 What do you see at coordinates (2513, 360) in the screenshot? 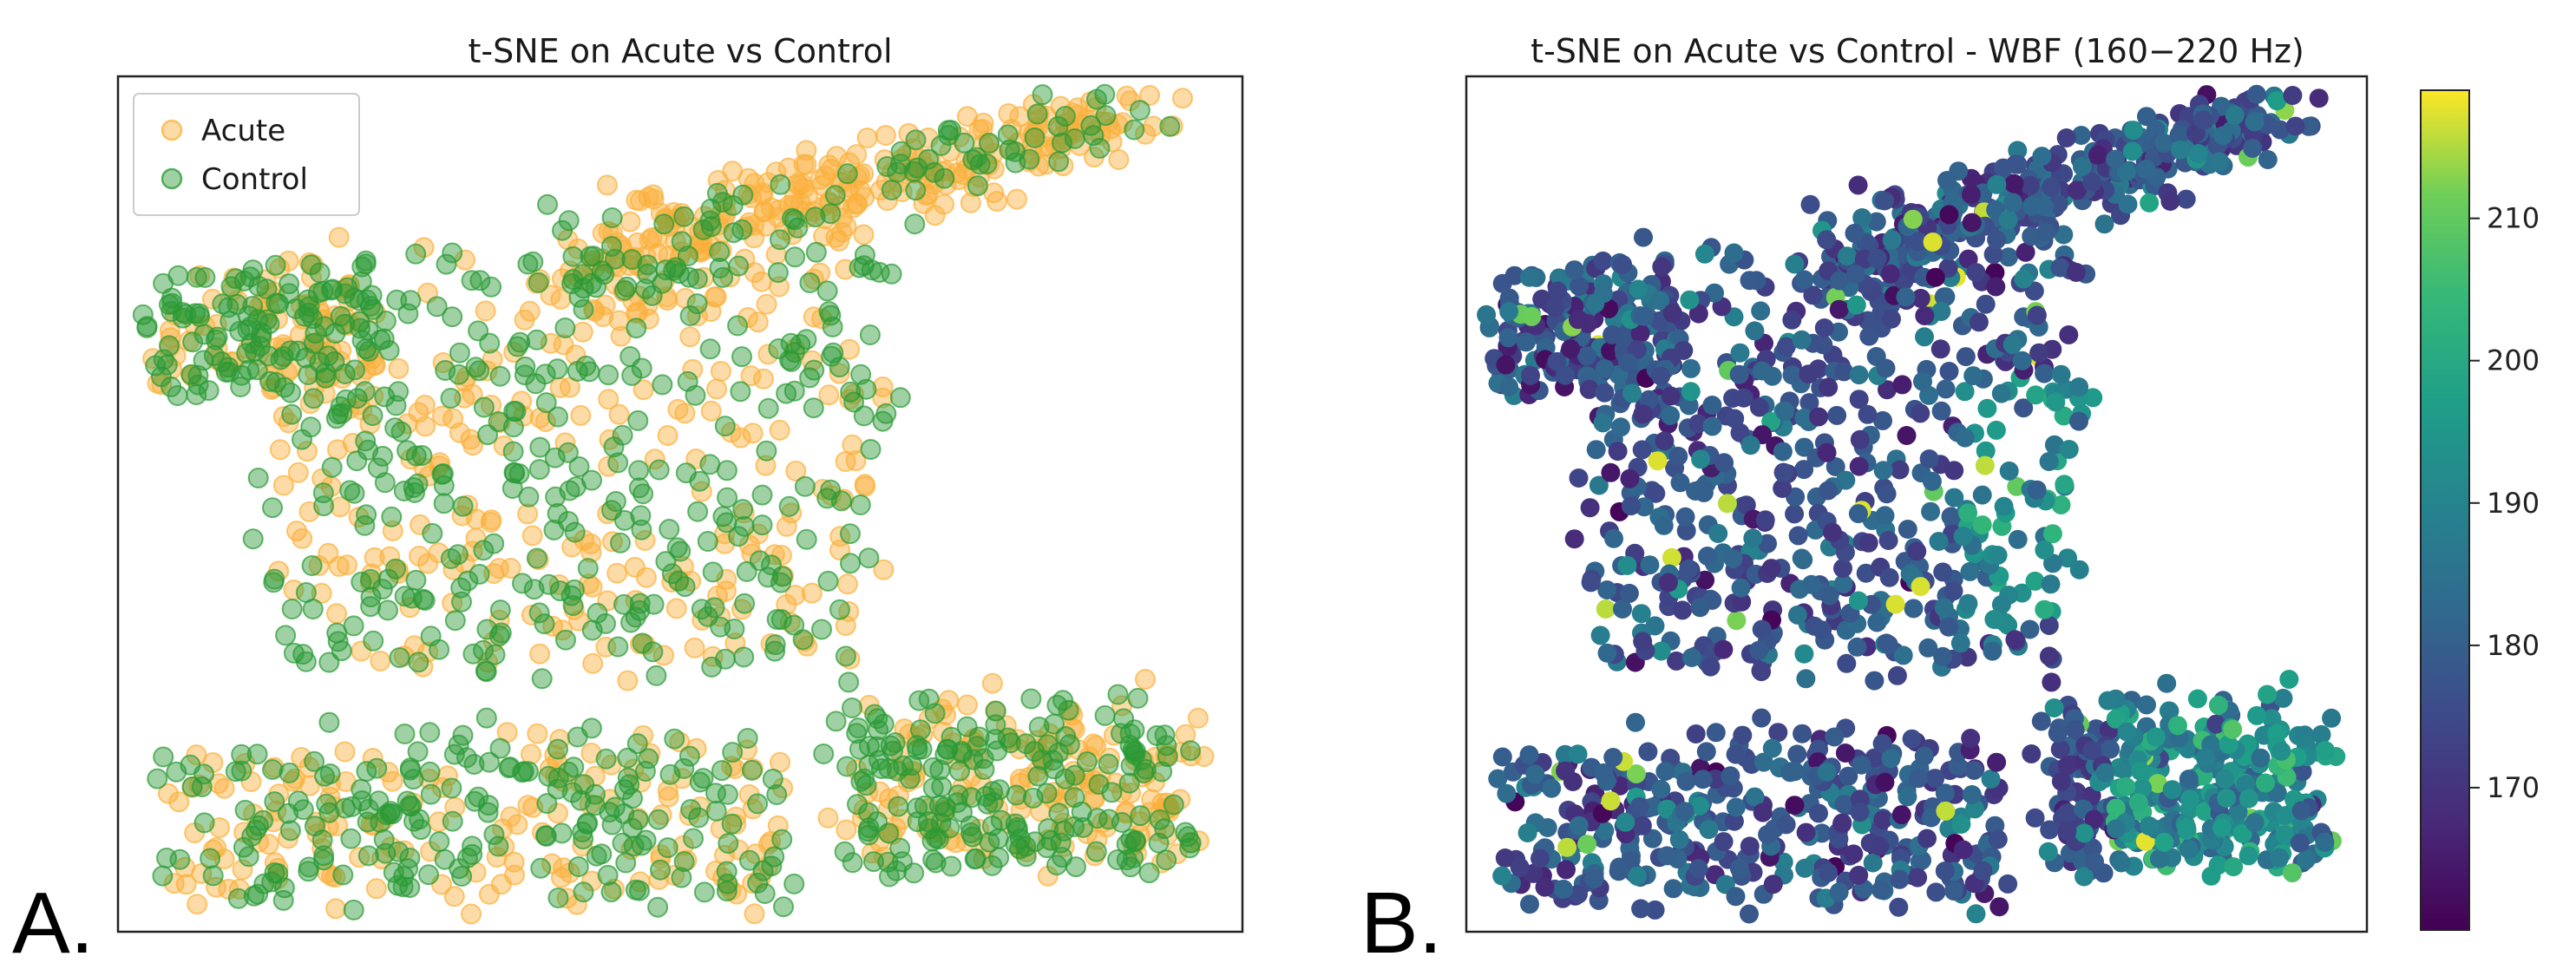
I see `colorbar-tick-label: 200` at bounding box center [2513, 360].